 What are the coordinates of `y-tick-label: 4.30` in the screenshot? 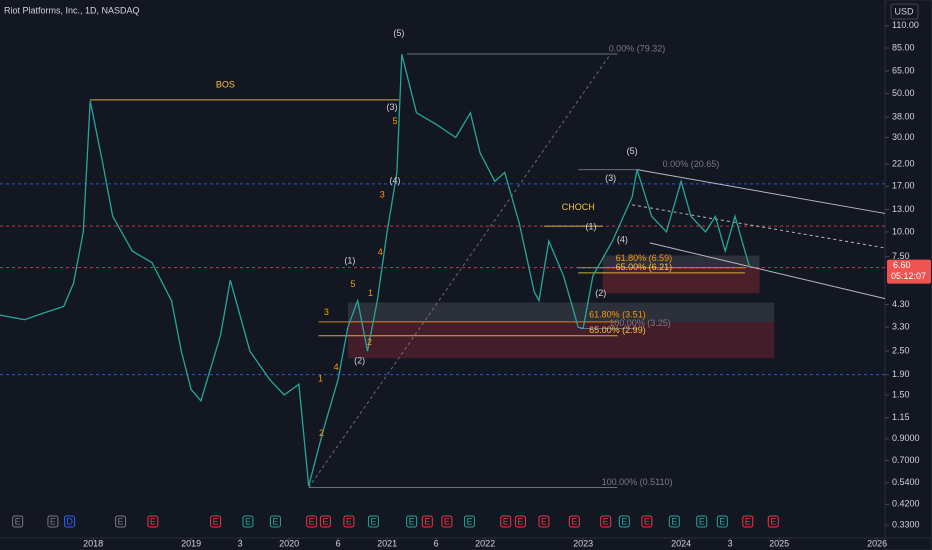 It's located at (901, 304).